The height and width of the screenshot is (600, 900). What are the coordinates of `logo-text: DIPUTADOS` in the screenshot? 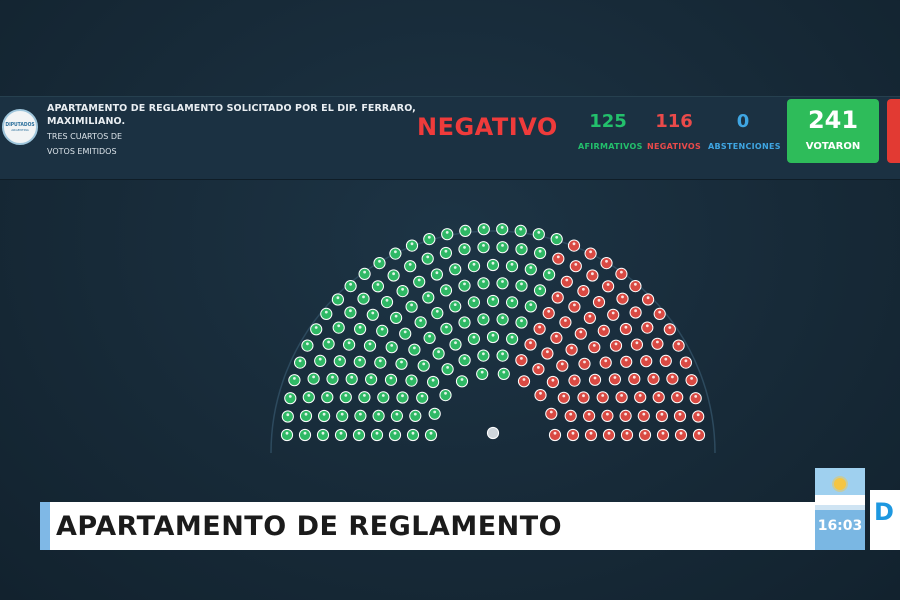 It's located at (20, 125).